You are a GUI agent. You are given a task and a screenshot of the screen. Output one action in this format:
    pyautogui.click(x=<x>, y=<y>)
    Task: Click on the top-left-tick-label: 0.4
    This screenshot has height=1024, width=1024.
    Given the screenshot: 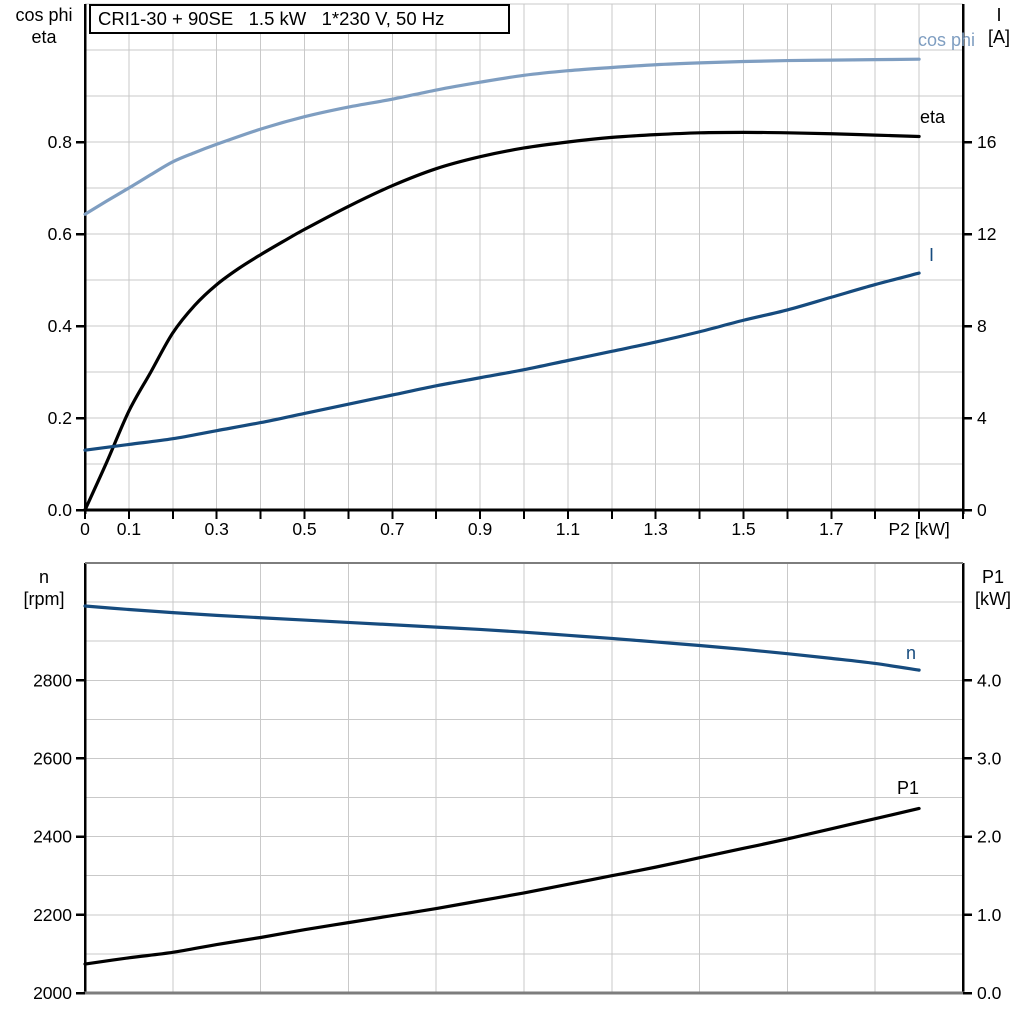 What is the action you would take?
    pyautogui.click(x=60, y=326)
    